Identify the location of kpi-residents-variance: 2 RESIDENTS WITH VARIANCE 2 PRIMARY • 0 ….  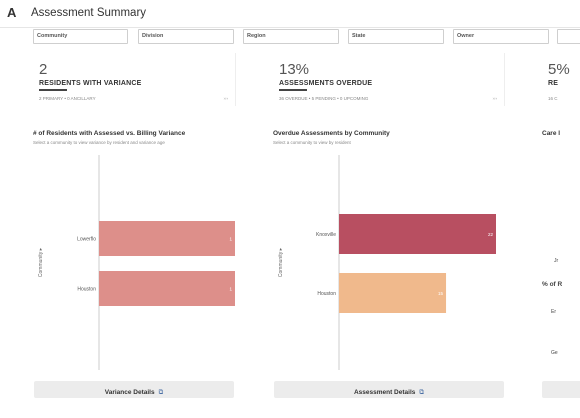
(134, 79).